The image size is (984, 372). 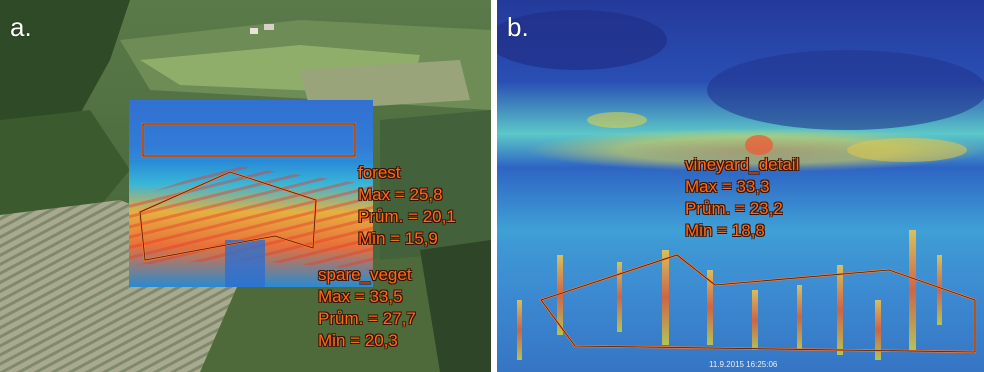 I want to click on vineyard-detail-min: Min = 18,8, so click(x=725, y=230).